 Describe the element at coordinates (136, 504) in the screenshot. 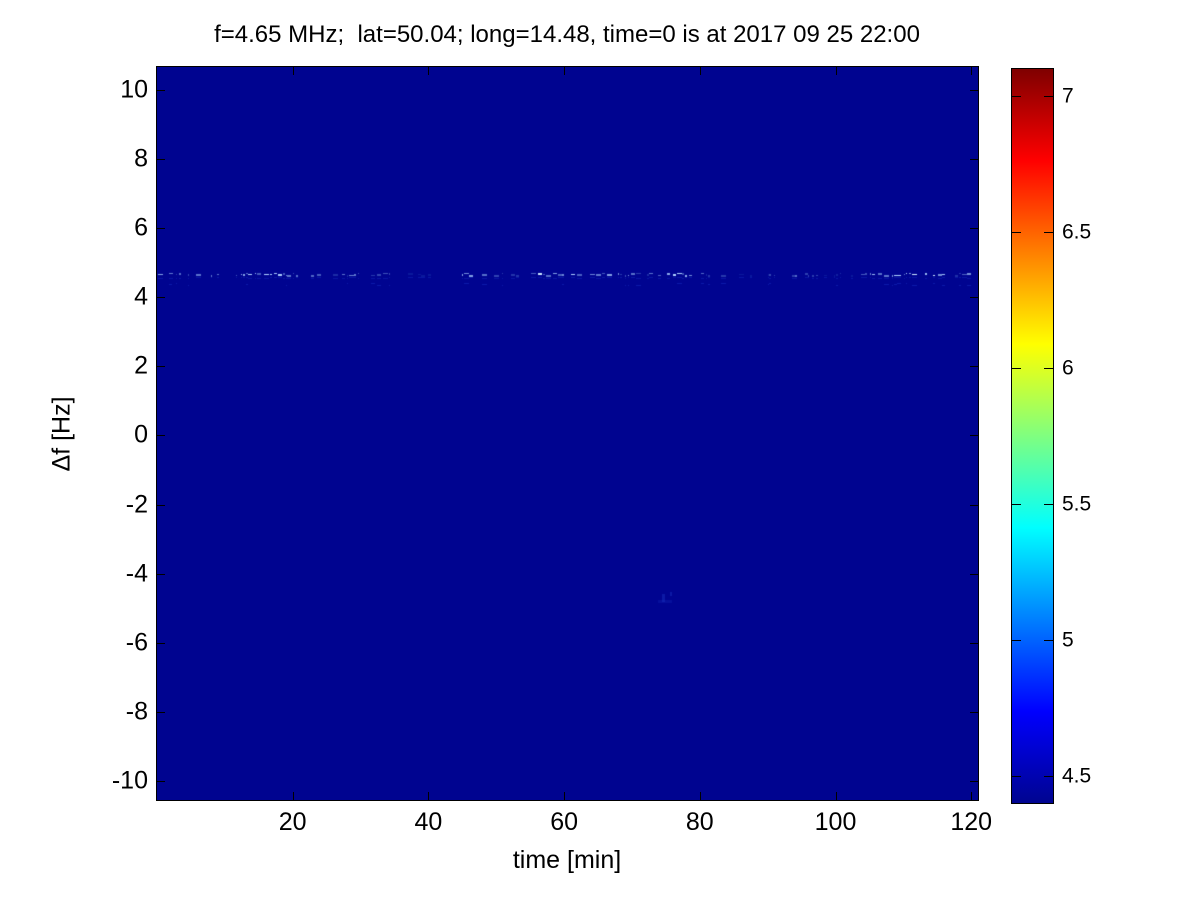

I see `y-tick-label: -2` at that location.